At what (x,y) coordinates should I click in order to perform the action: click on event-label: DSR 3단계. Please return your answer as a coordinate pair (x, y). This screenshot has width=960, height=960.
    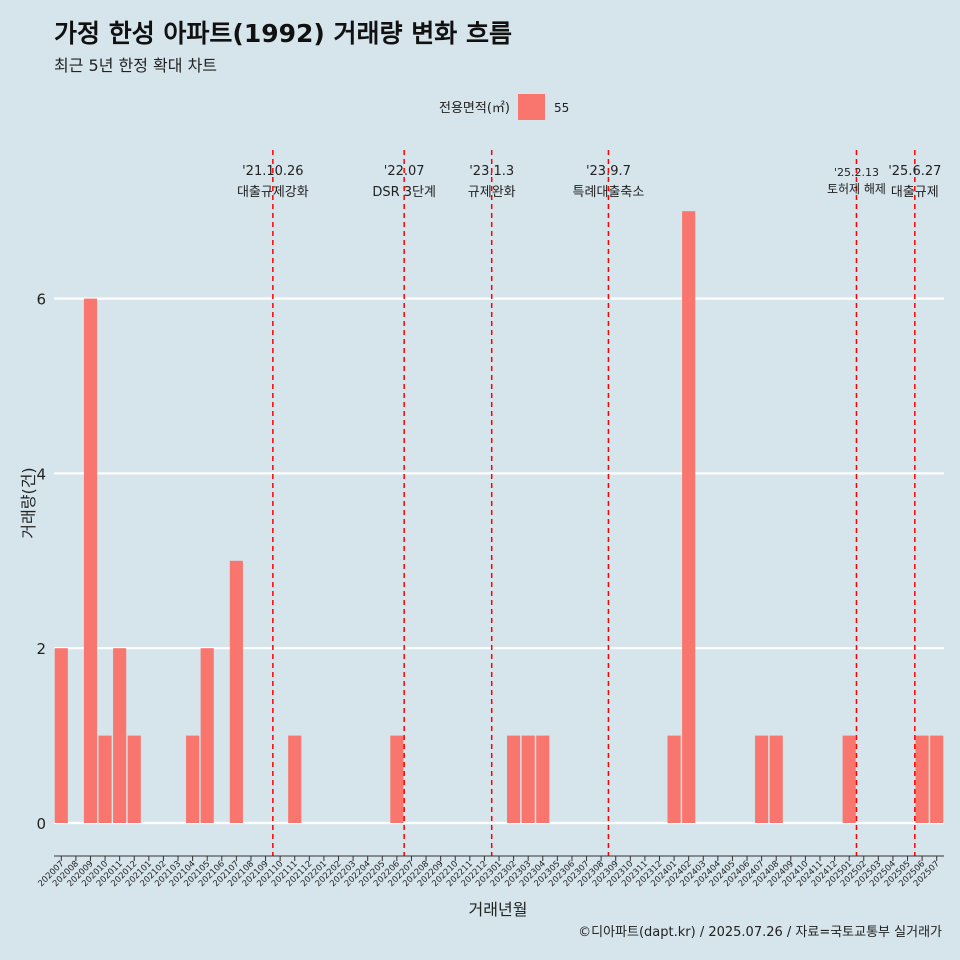
    Looking at the image, I should click on (404, 192).